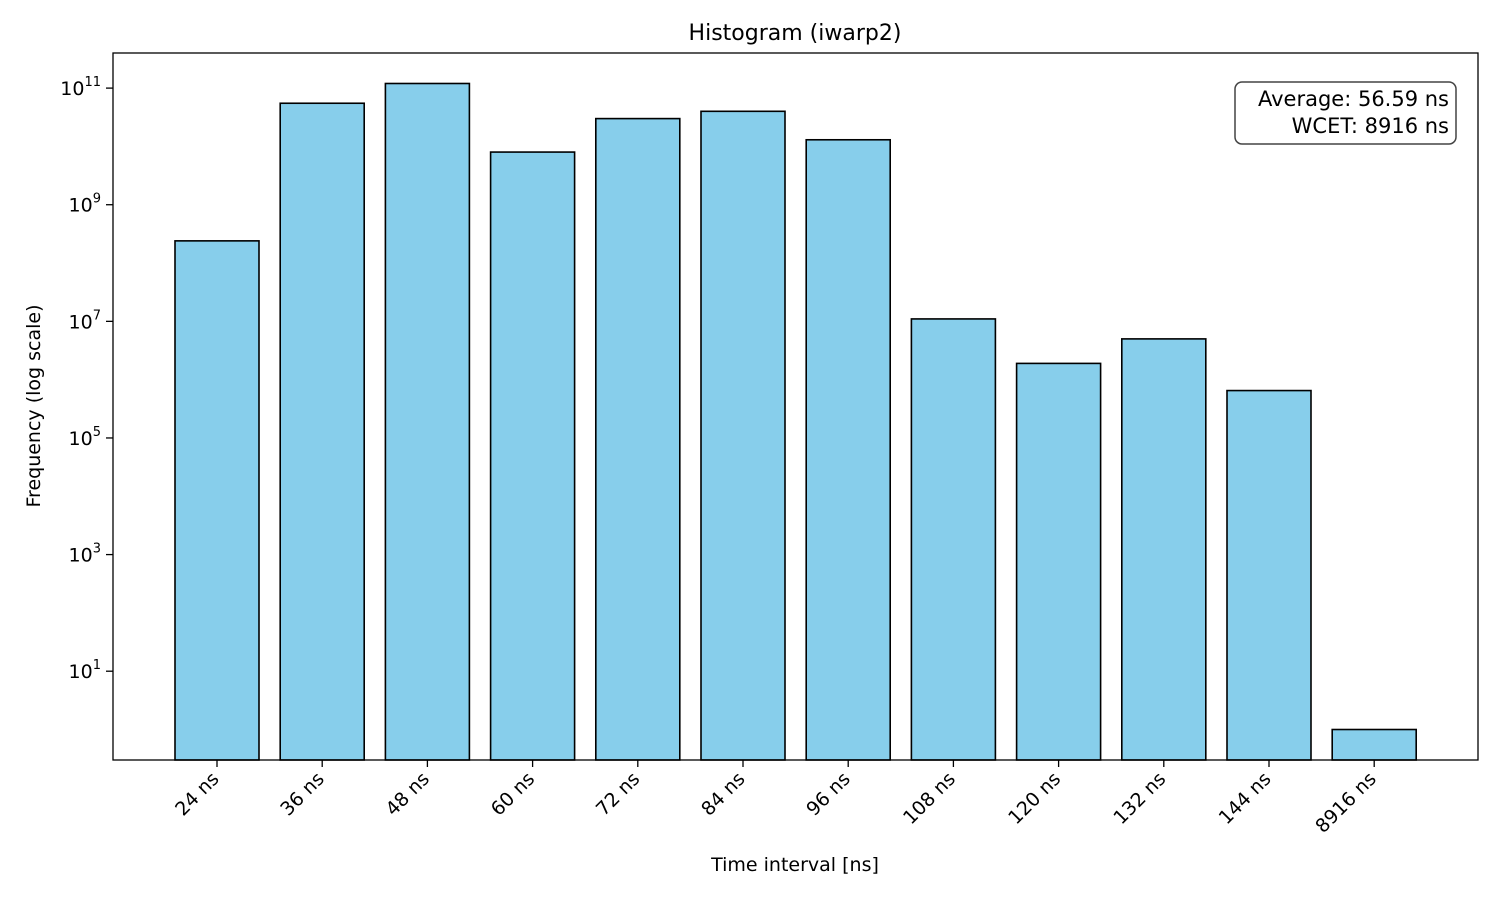  What do you see at coordinates (407, 794) in the screenshot?
I see `x-tick-label: 48 ns` at bounding box center [407, 794].